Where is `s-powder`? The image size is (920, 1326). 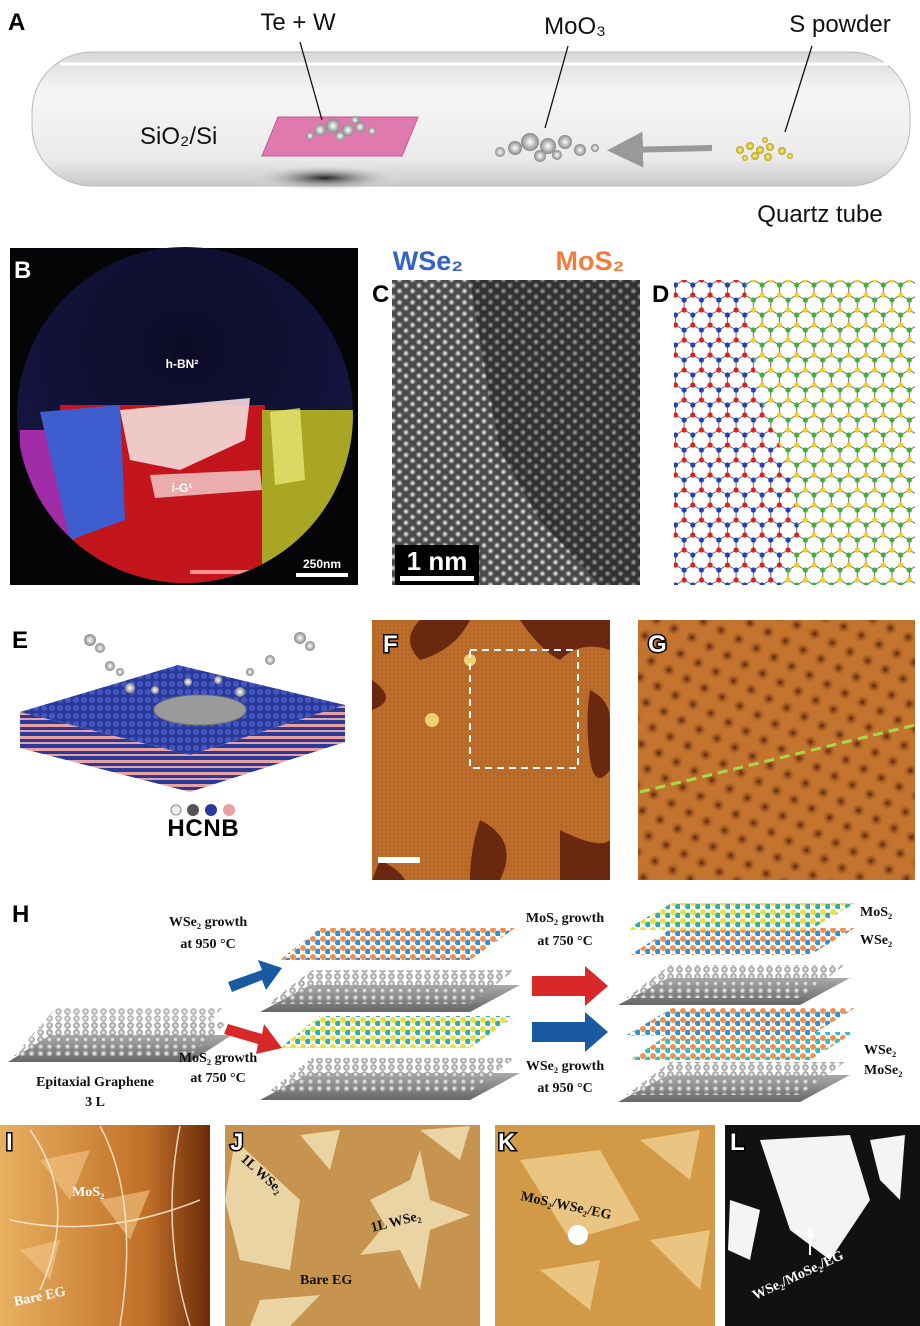
s-powder is located at coordinates (764, 149).